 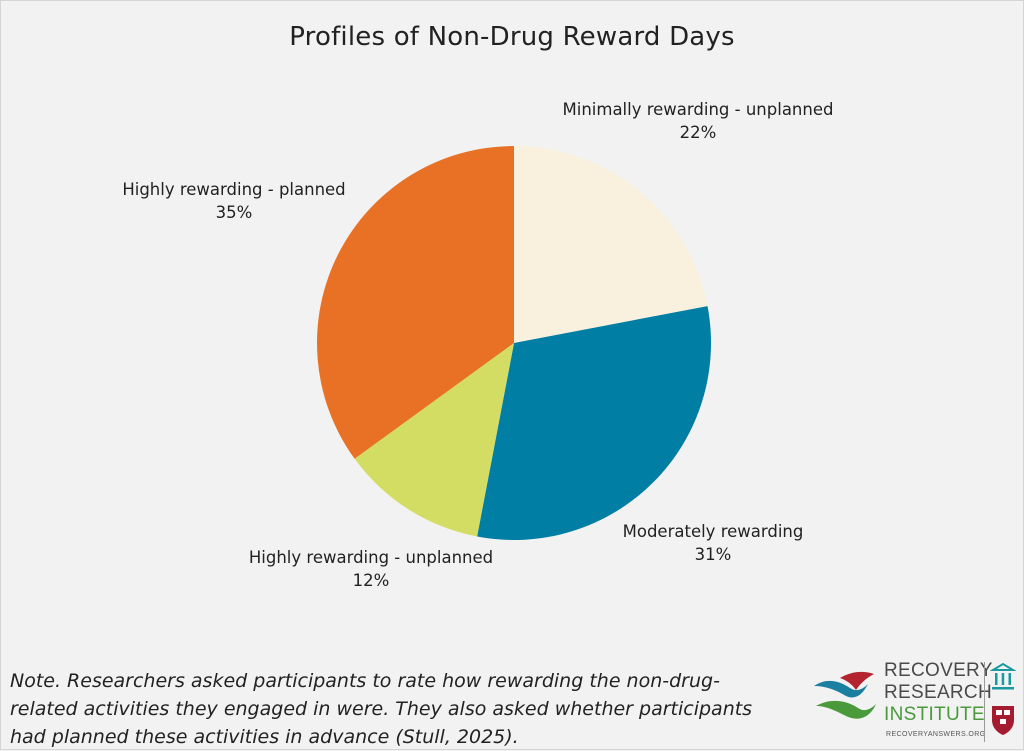 What do you see at coordinates (1003, 720) in the screenshot?
I see `harvard-shield-icon` at bounding box center [1003, 720].